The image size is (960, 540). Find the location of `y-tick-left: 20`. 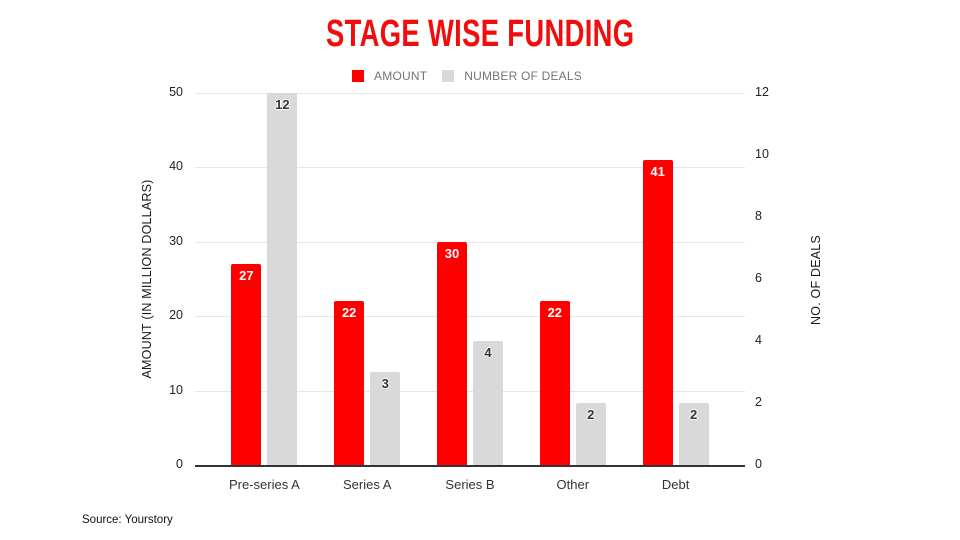

y-tick-left: 20 is located at coordinates (176, 315).